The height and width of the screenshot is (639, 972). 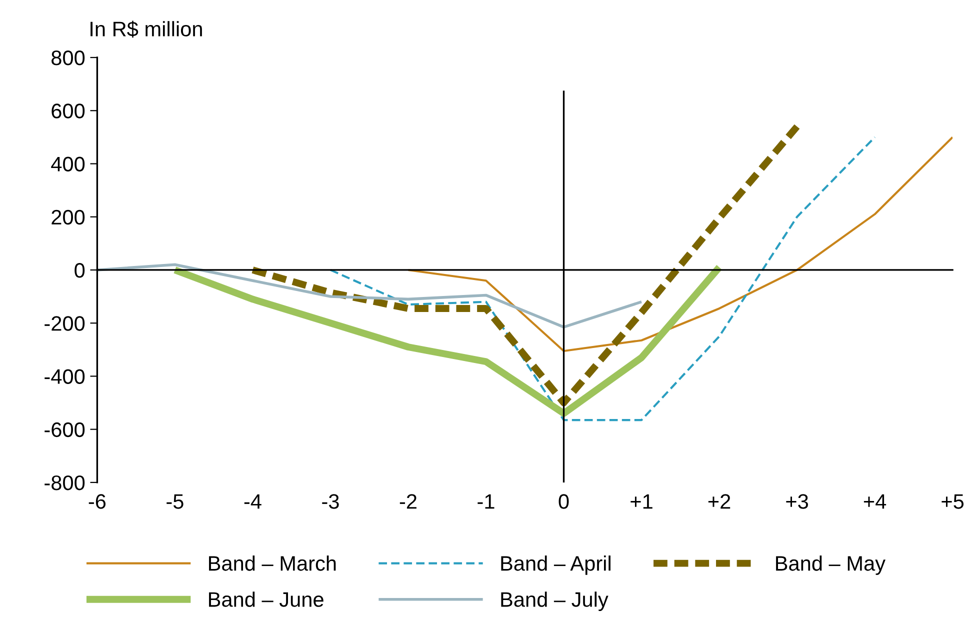 What do you see at coordinates (486, 501) in the screenshot?
I see `x-tick-label: -1` at bounding box center [486, 501].